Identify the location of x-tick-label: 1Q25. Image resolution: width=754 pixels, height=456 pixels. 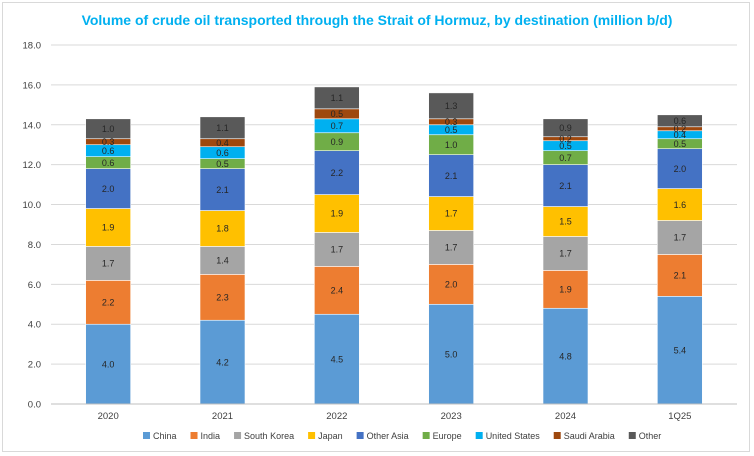
(679, 416).